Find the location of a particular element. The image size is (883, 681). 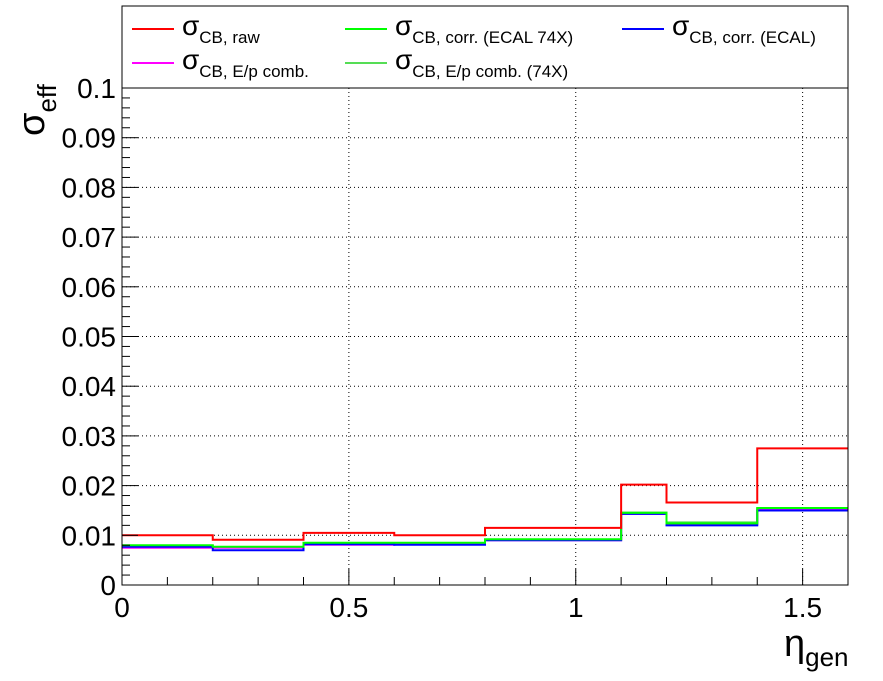

y-tick-label: 0.05 is located at coordinates (89, 337).